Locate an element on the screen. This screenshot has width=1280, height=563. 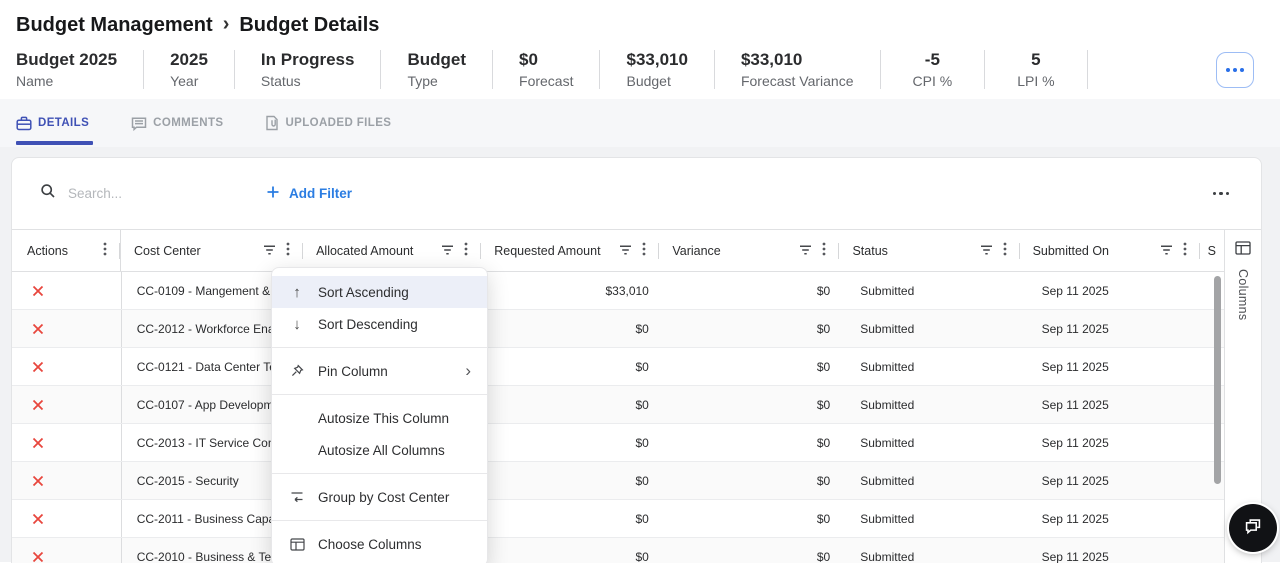
stat-cpi-value: -5 is located at coordinates (932, 59).